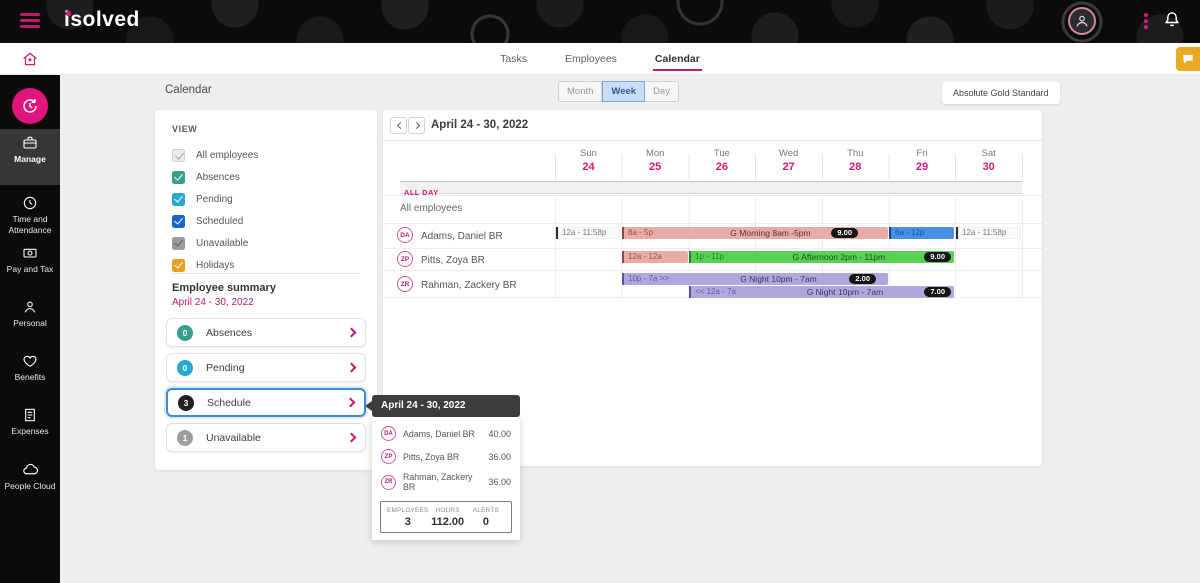  Describe the element at coordinates (222, 243) in the screenshot. I see `filter-label: Unavailable` at that location.